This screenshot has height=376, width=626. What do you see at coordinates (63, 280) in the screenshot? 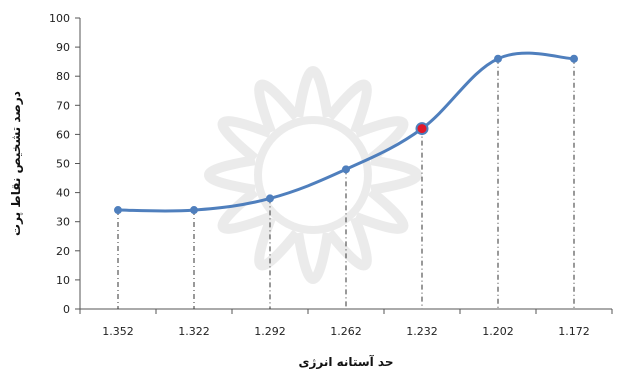
I see `y-tick-label: 10` at bounding box center [63, 280].